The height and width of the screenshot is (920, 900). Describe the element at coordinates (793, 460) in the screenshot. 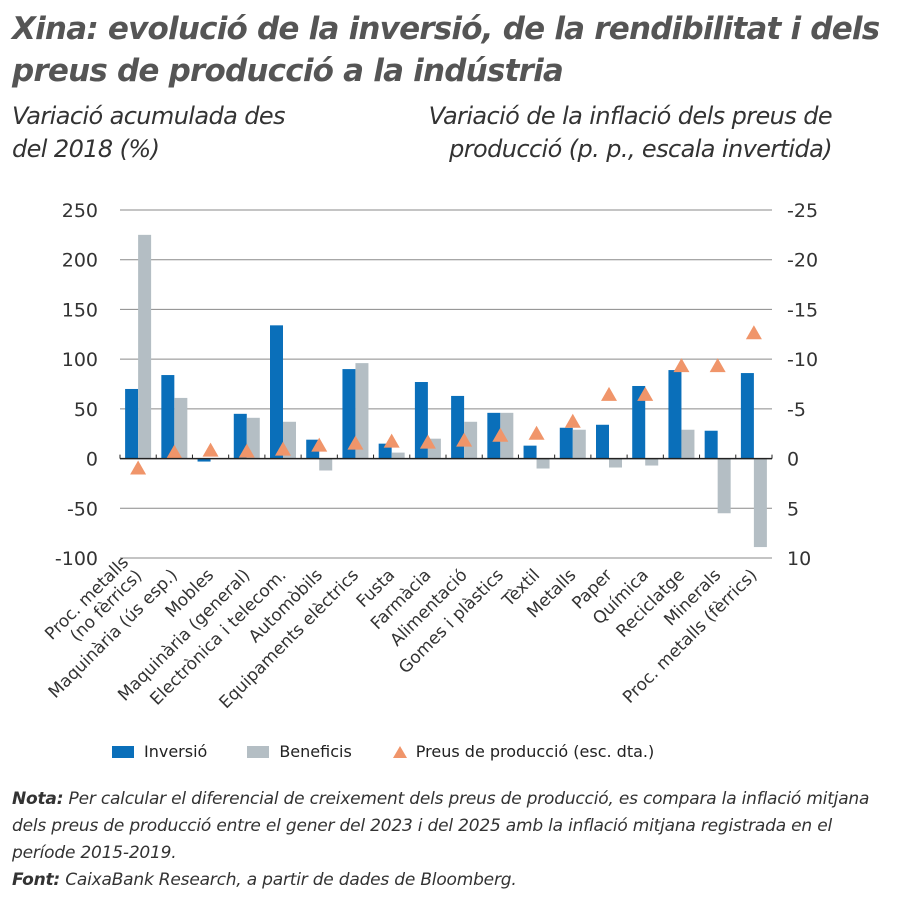

I see `right-tick-label: 0` at that location.